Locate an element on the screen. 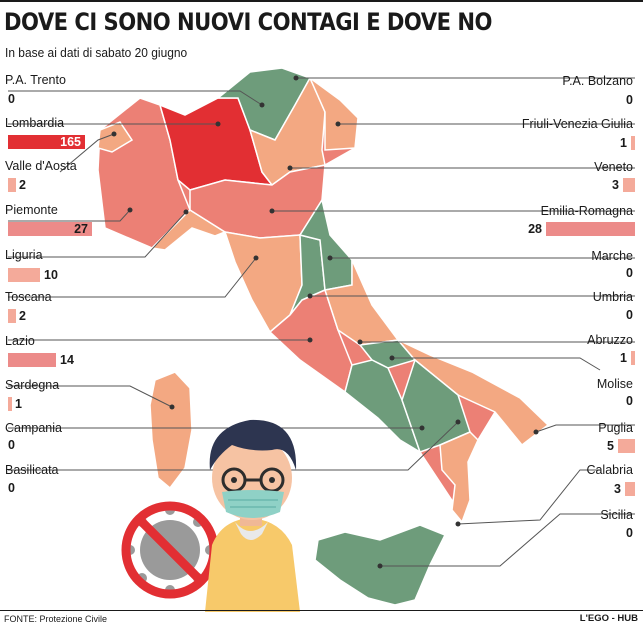  leader-calabria is located at coordinates (528, 497).